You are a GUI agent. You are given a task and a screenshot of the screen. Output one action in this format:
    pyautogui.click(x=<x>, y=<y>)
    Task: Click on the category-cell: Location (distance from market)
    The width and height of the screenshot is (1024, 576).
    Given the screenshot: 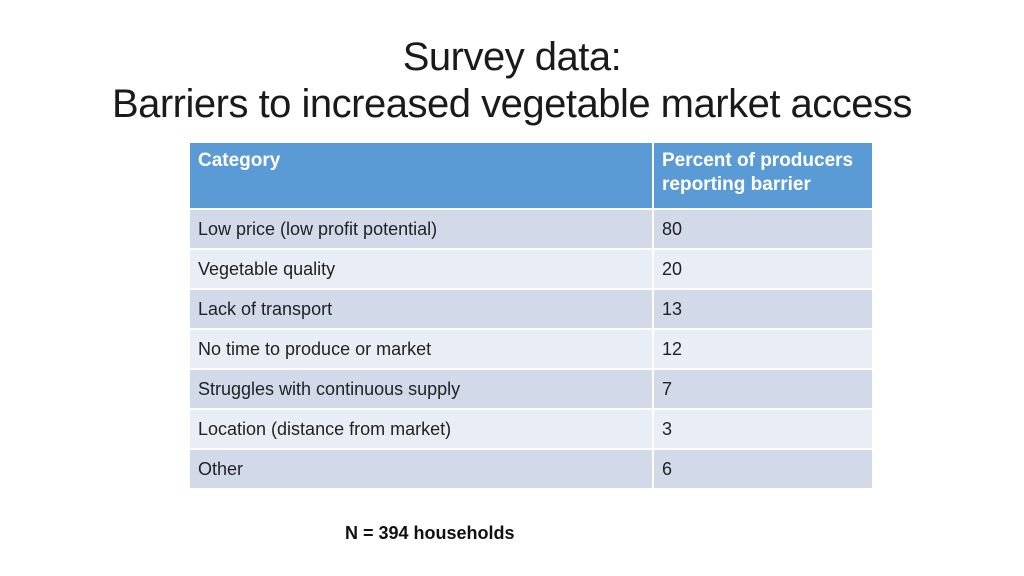 What is the action you would take?
    pyautogui.click(x=421, y=429)
    